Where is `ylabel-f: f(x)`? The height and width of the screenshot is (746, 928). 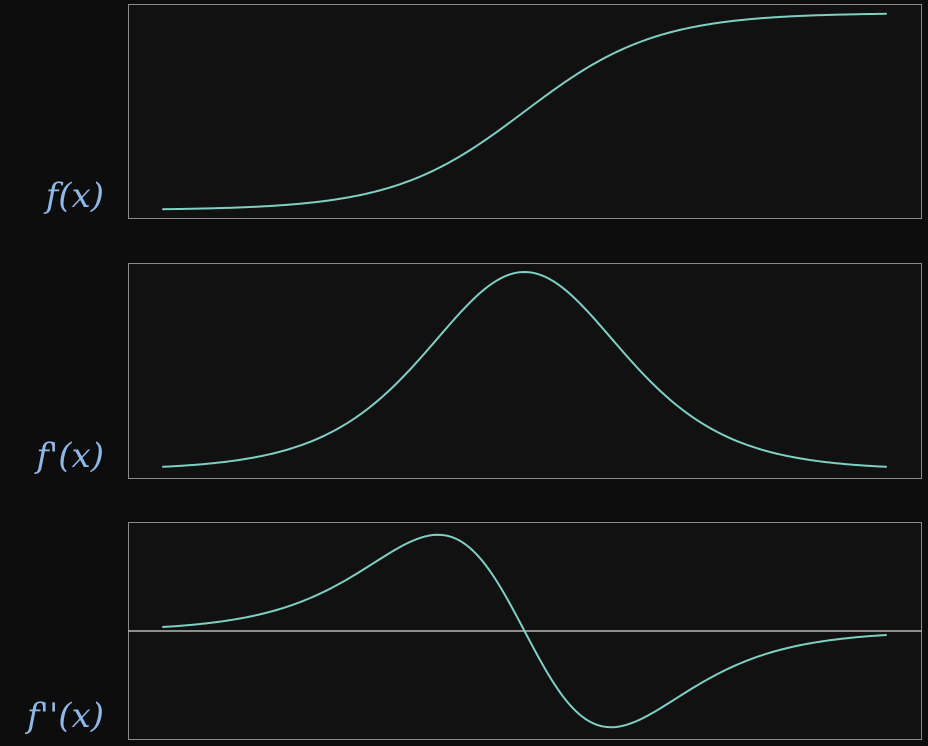 ylabel-f: f(x) is located at coordinates (73, 196).